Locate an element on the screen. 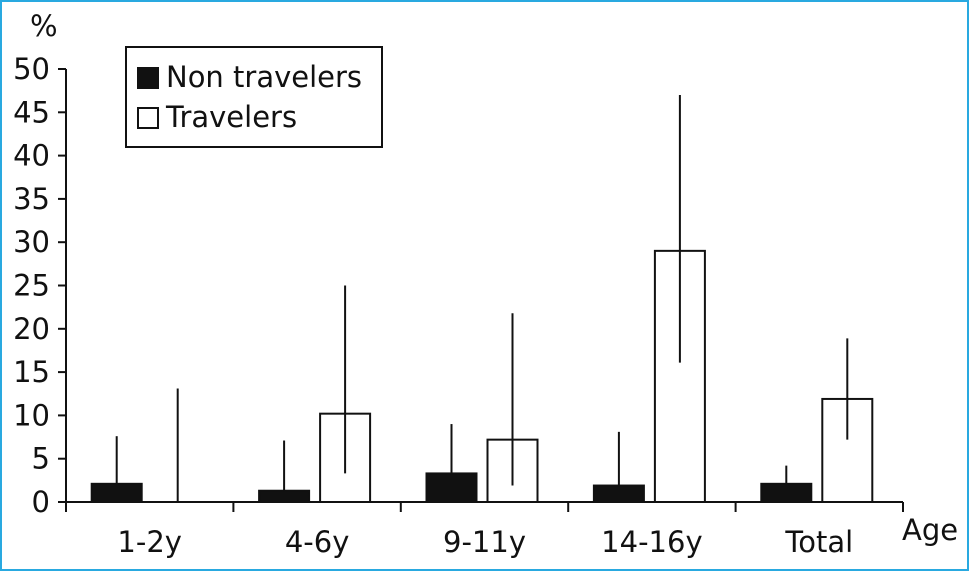 Image resolution: width=969 pixels, height=571 pixels. x-axis-label: Age is located at coordinates (930, 530).